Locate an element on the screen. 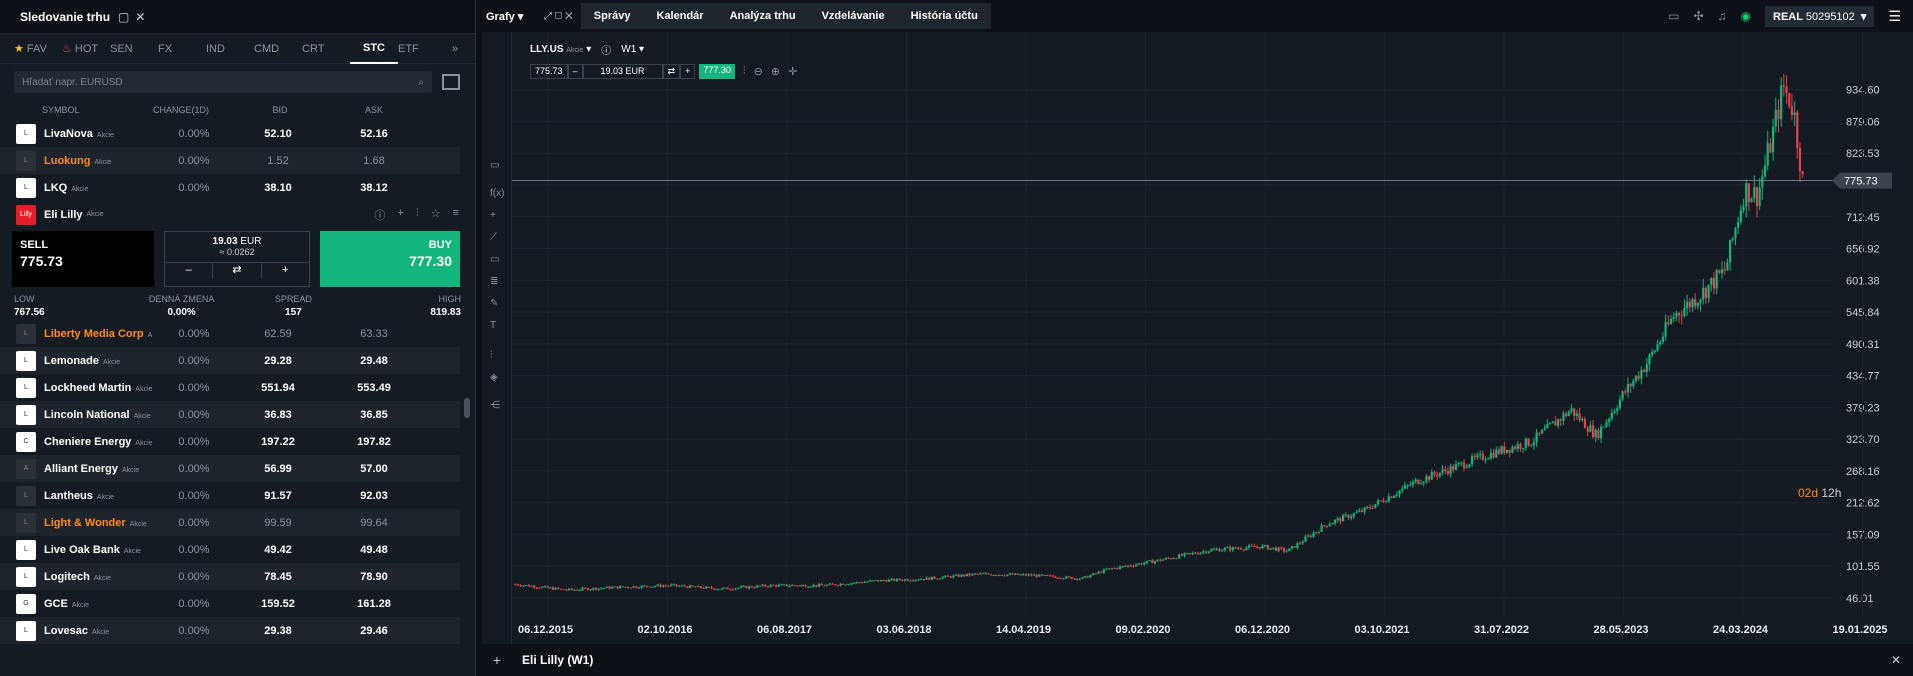  volume-switch-icon: ⇄ is located at coordinates (237, 270).